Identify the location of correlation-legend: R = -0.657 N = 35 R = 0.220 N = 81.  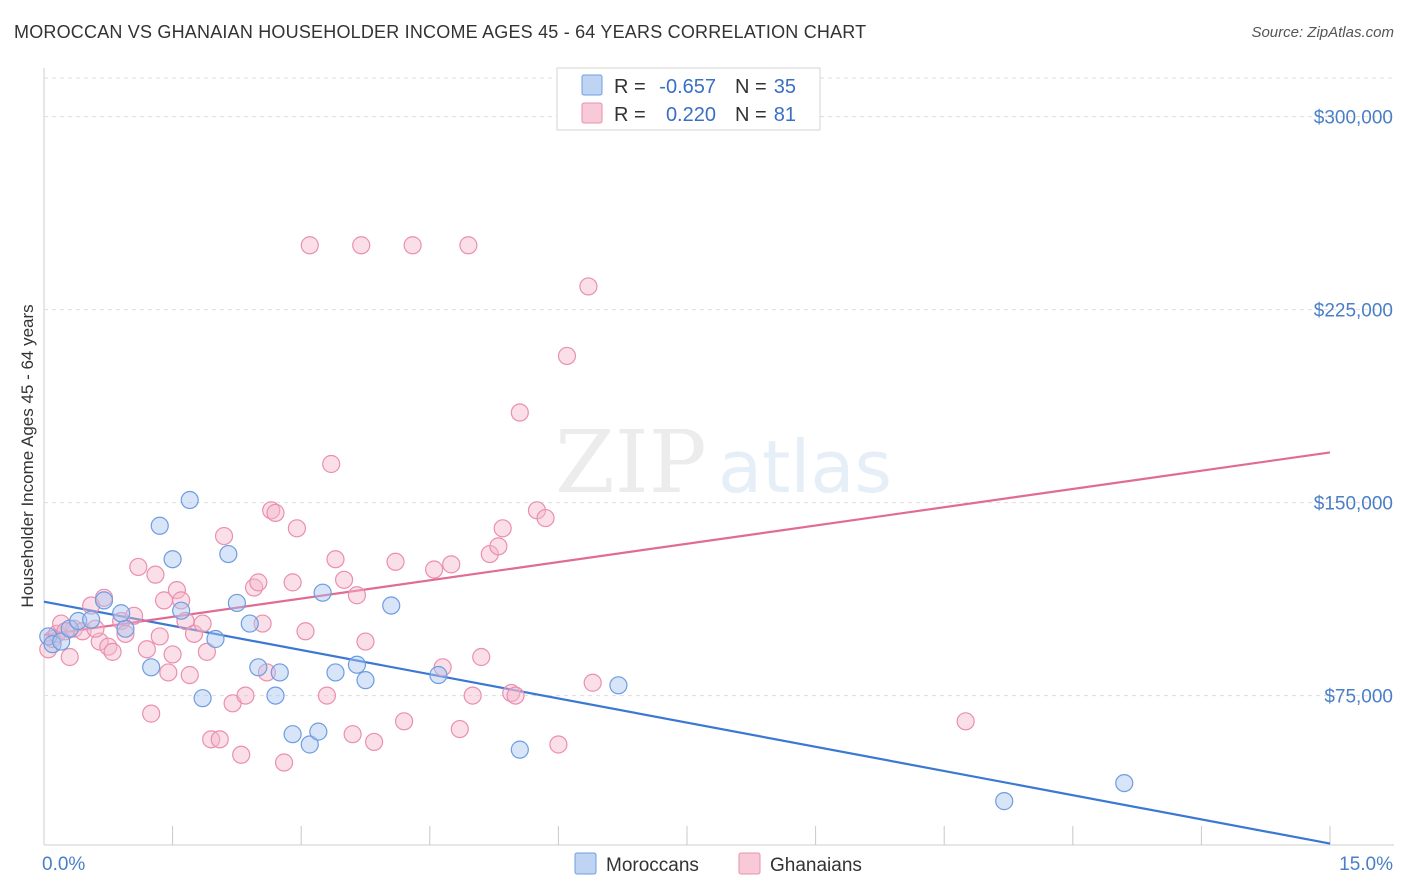
(688, 99).